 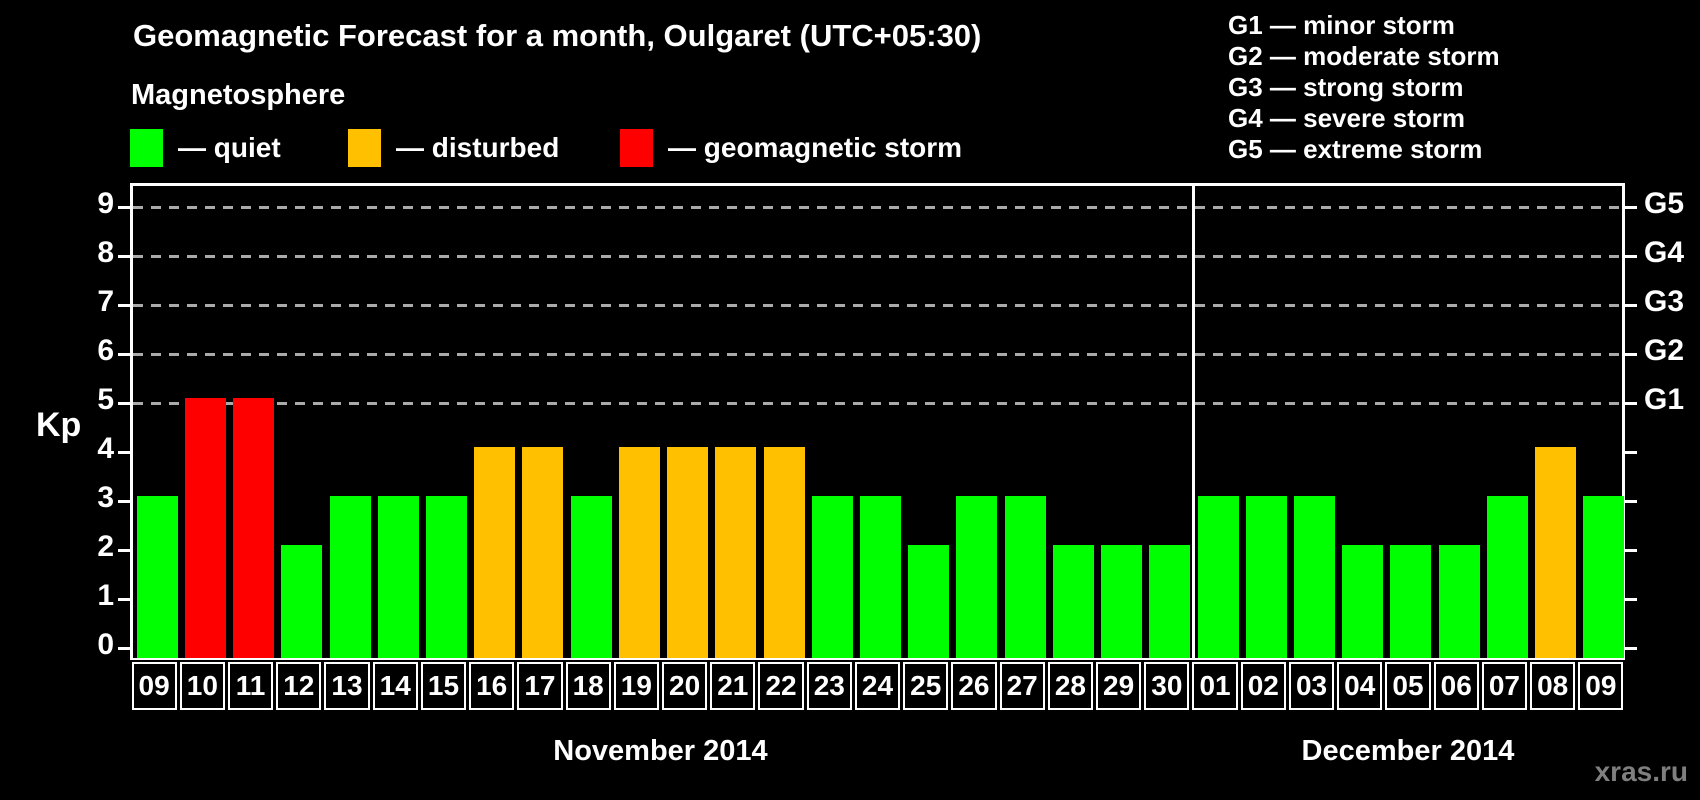 I want to click on day-label-november-17: 17, so click(x=540, y=686).